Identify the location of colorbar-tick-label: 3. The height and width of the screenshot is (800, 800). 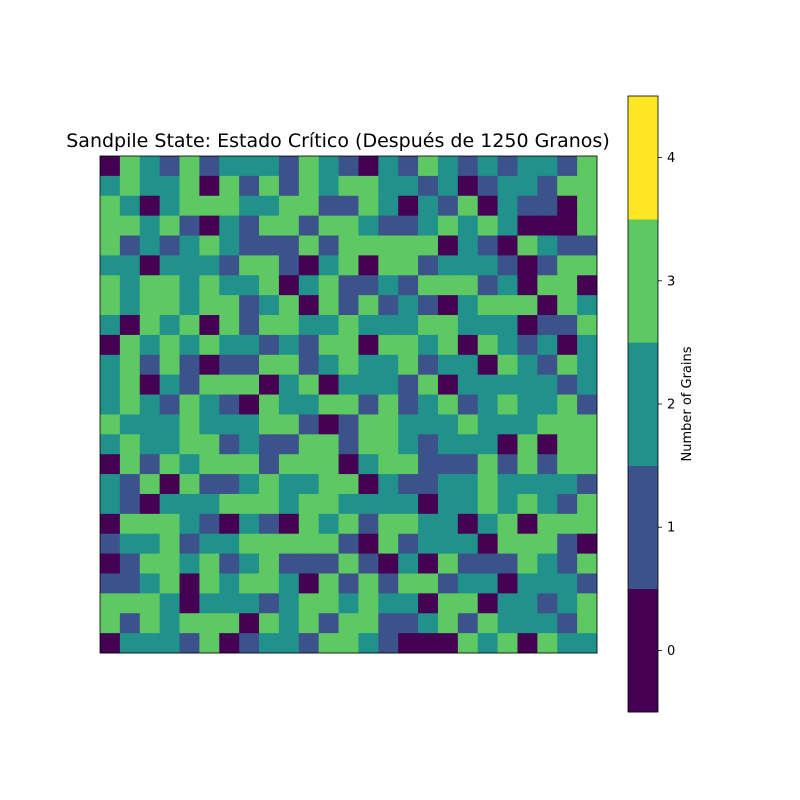
(671, 281).